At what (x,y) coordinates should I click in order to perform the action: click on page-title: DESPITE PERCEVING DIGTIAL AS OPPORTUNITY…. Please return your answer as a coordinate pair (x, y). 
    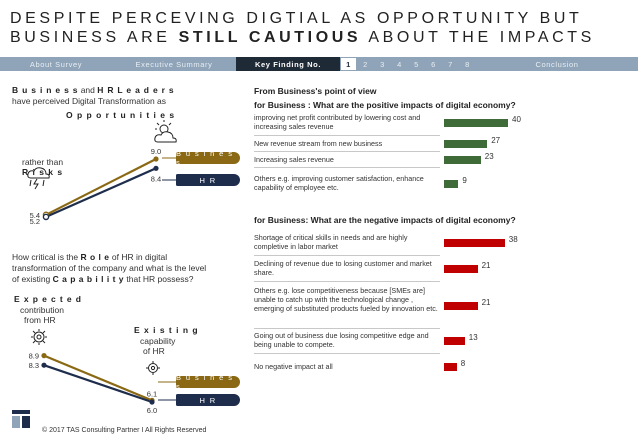
    Looking at the image, I should click on (320, 28).